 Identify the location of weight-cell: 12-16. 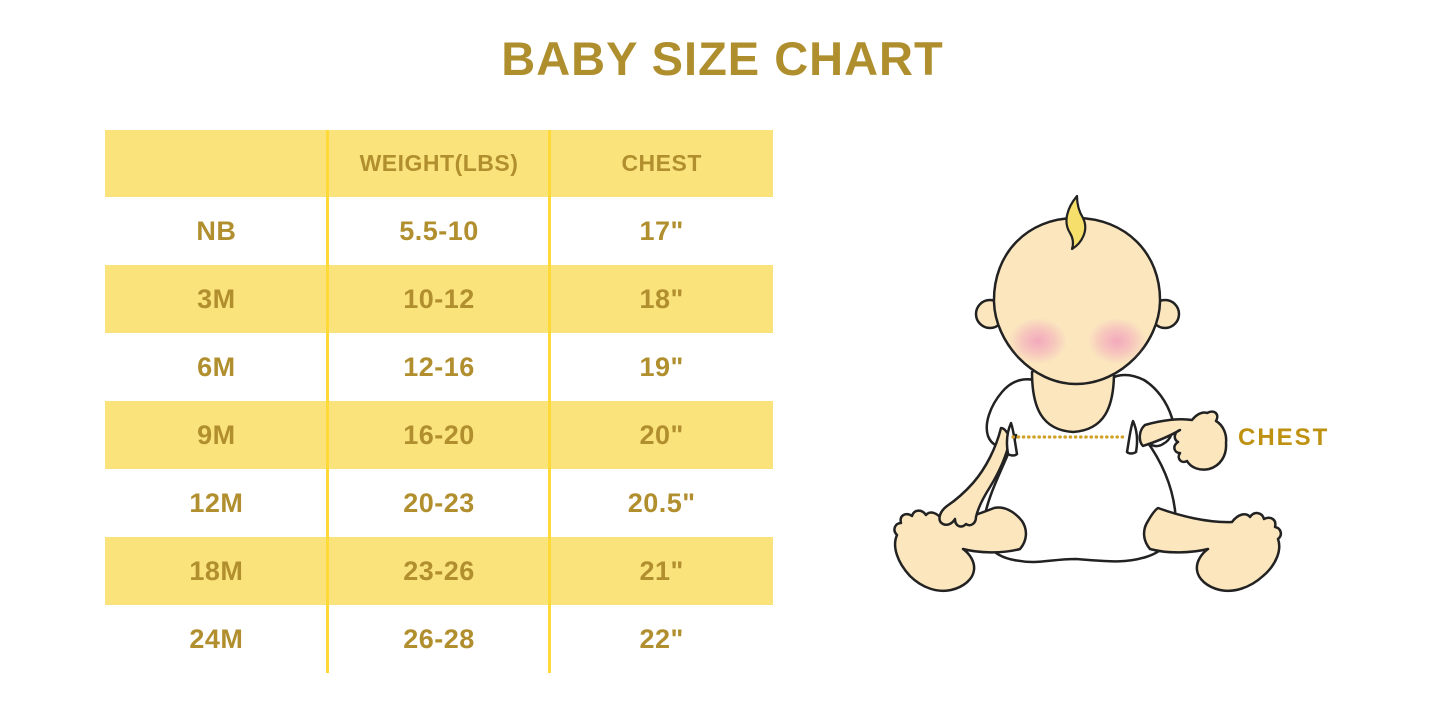
(439, 366).